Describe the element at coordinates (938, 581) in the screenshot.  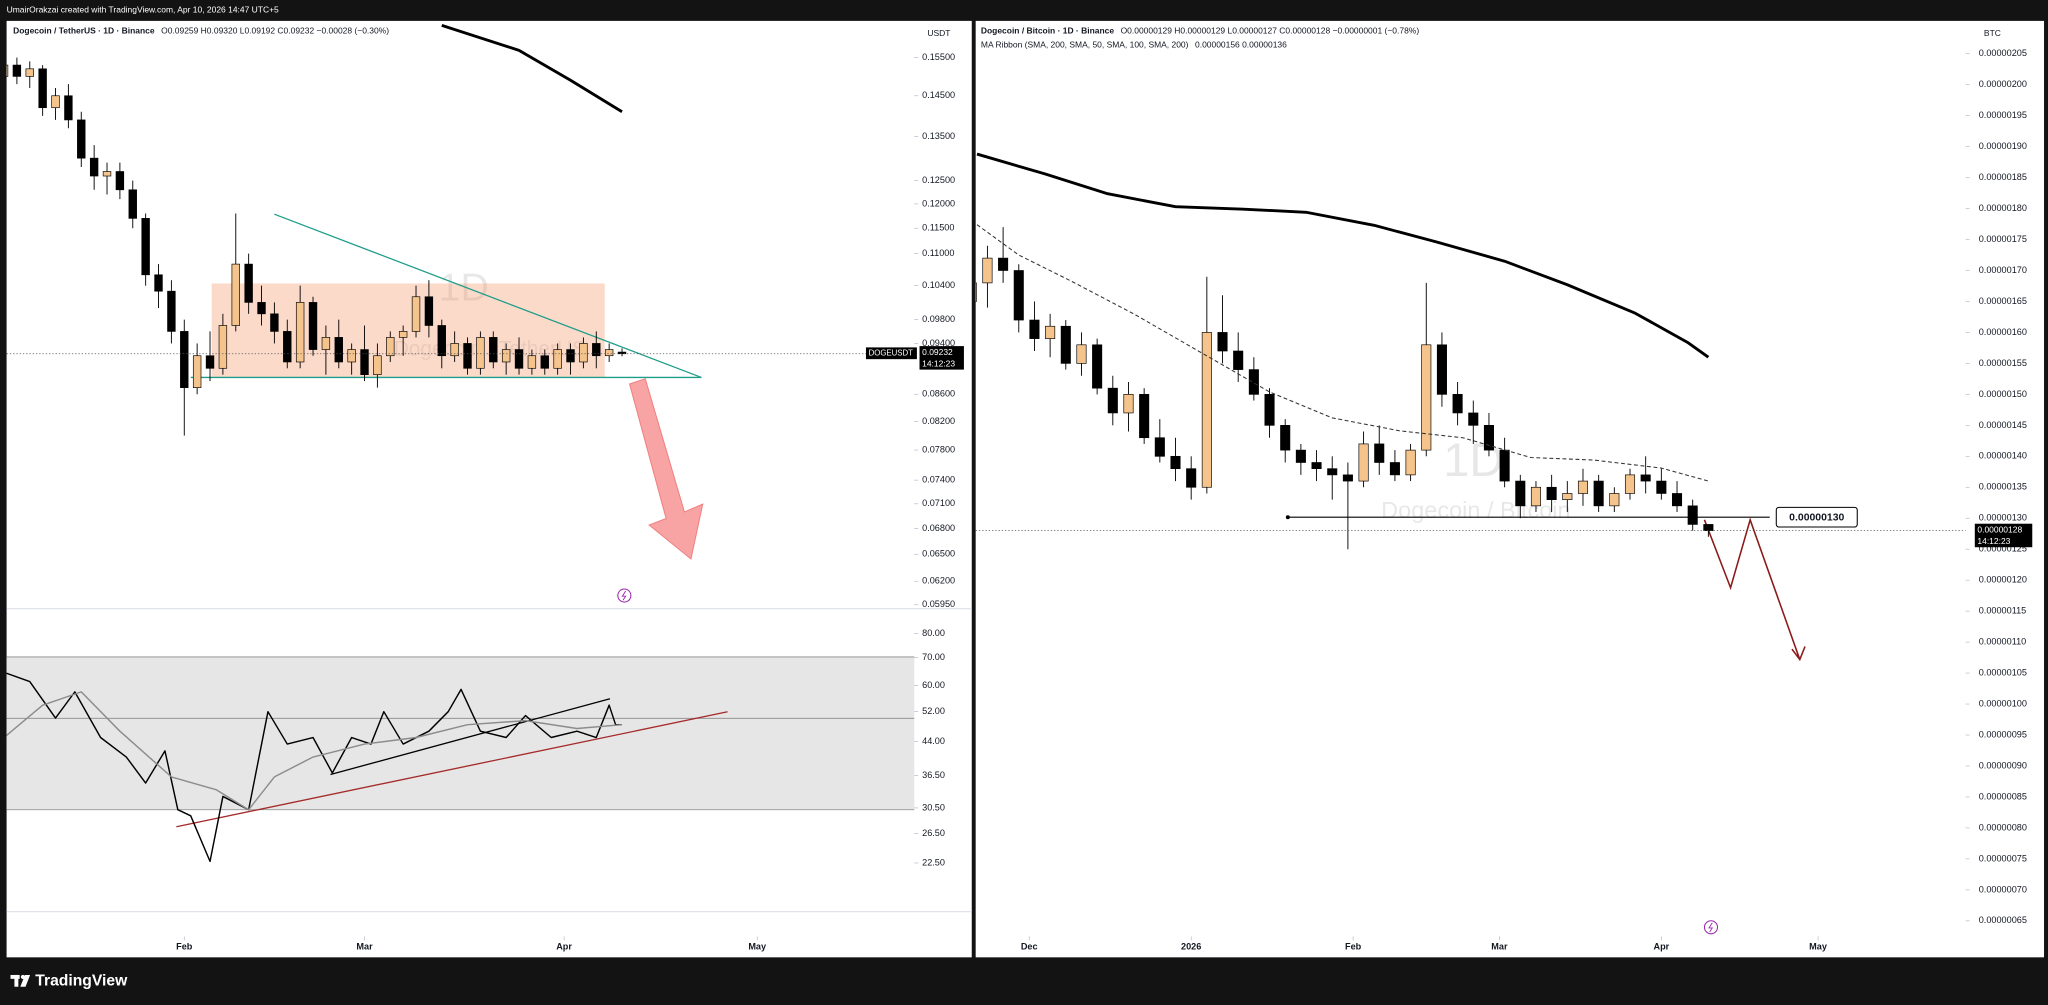
I see `y-tick-label: 0.06200` at that location.